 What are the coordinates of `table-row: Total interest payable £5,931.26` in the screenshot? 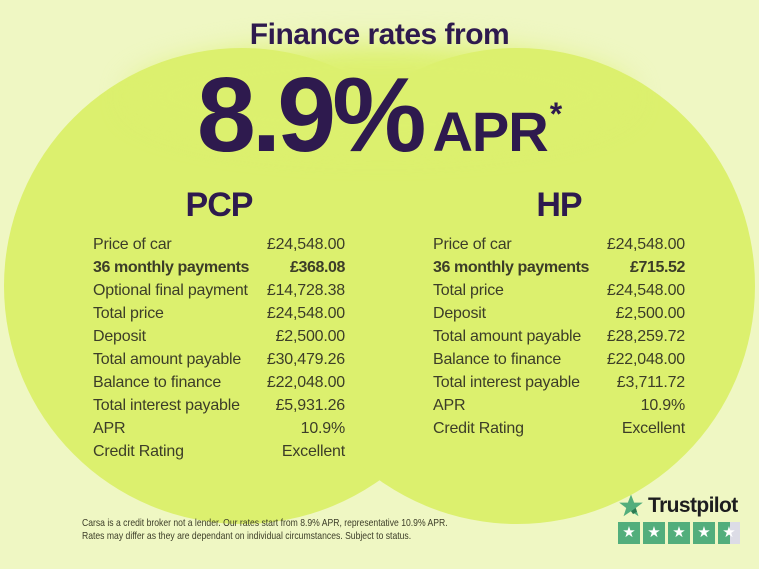 It's located at (219, 405).